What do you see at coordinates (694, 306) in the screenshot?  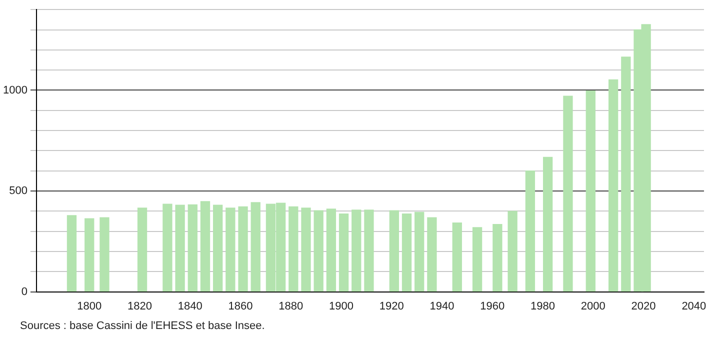 I see `x-tick-label: 2040` at bounding box center [694, 306].